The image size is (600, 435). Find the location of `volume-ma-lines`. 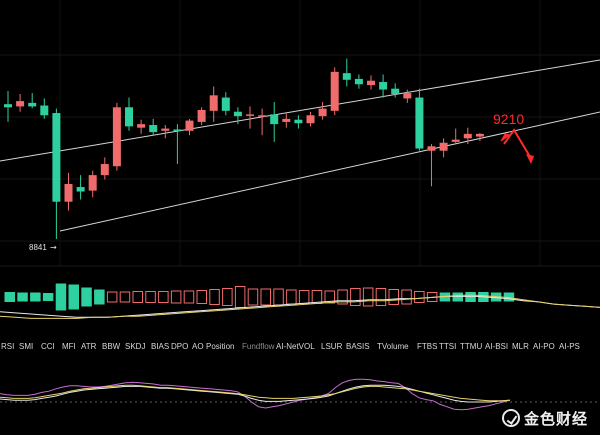

volume-ma-lines is located at coordinates (300, 306).